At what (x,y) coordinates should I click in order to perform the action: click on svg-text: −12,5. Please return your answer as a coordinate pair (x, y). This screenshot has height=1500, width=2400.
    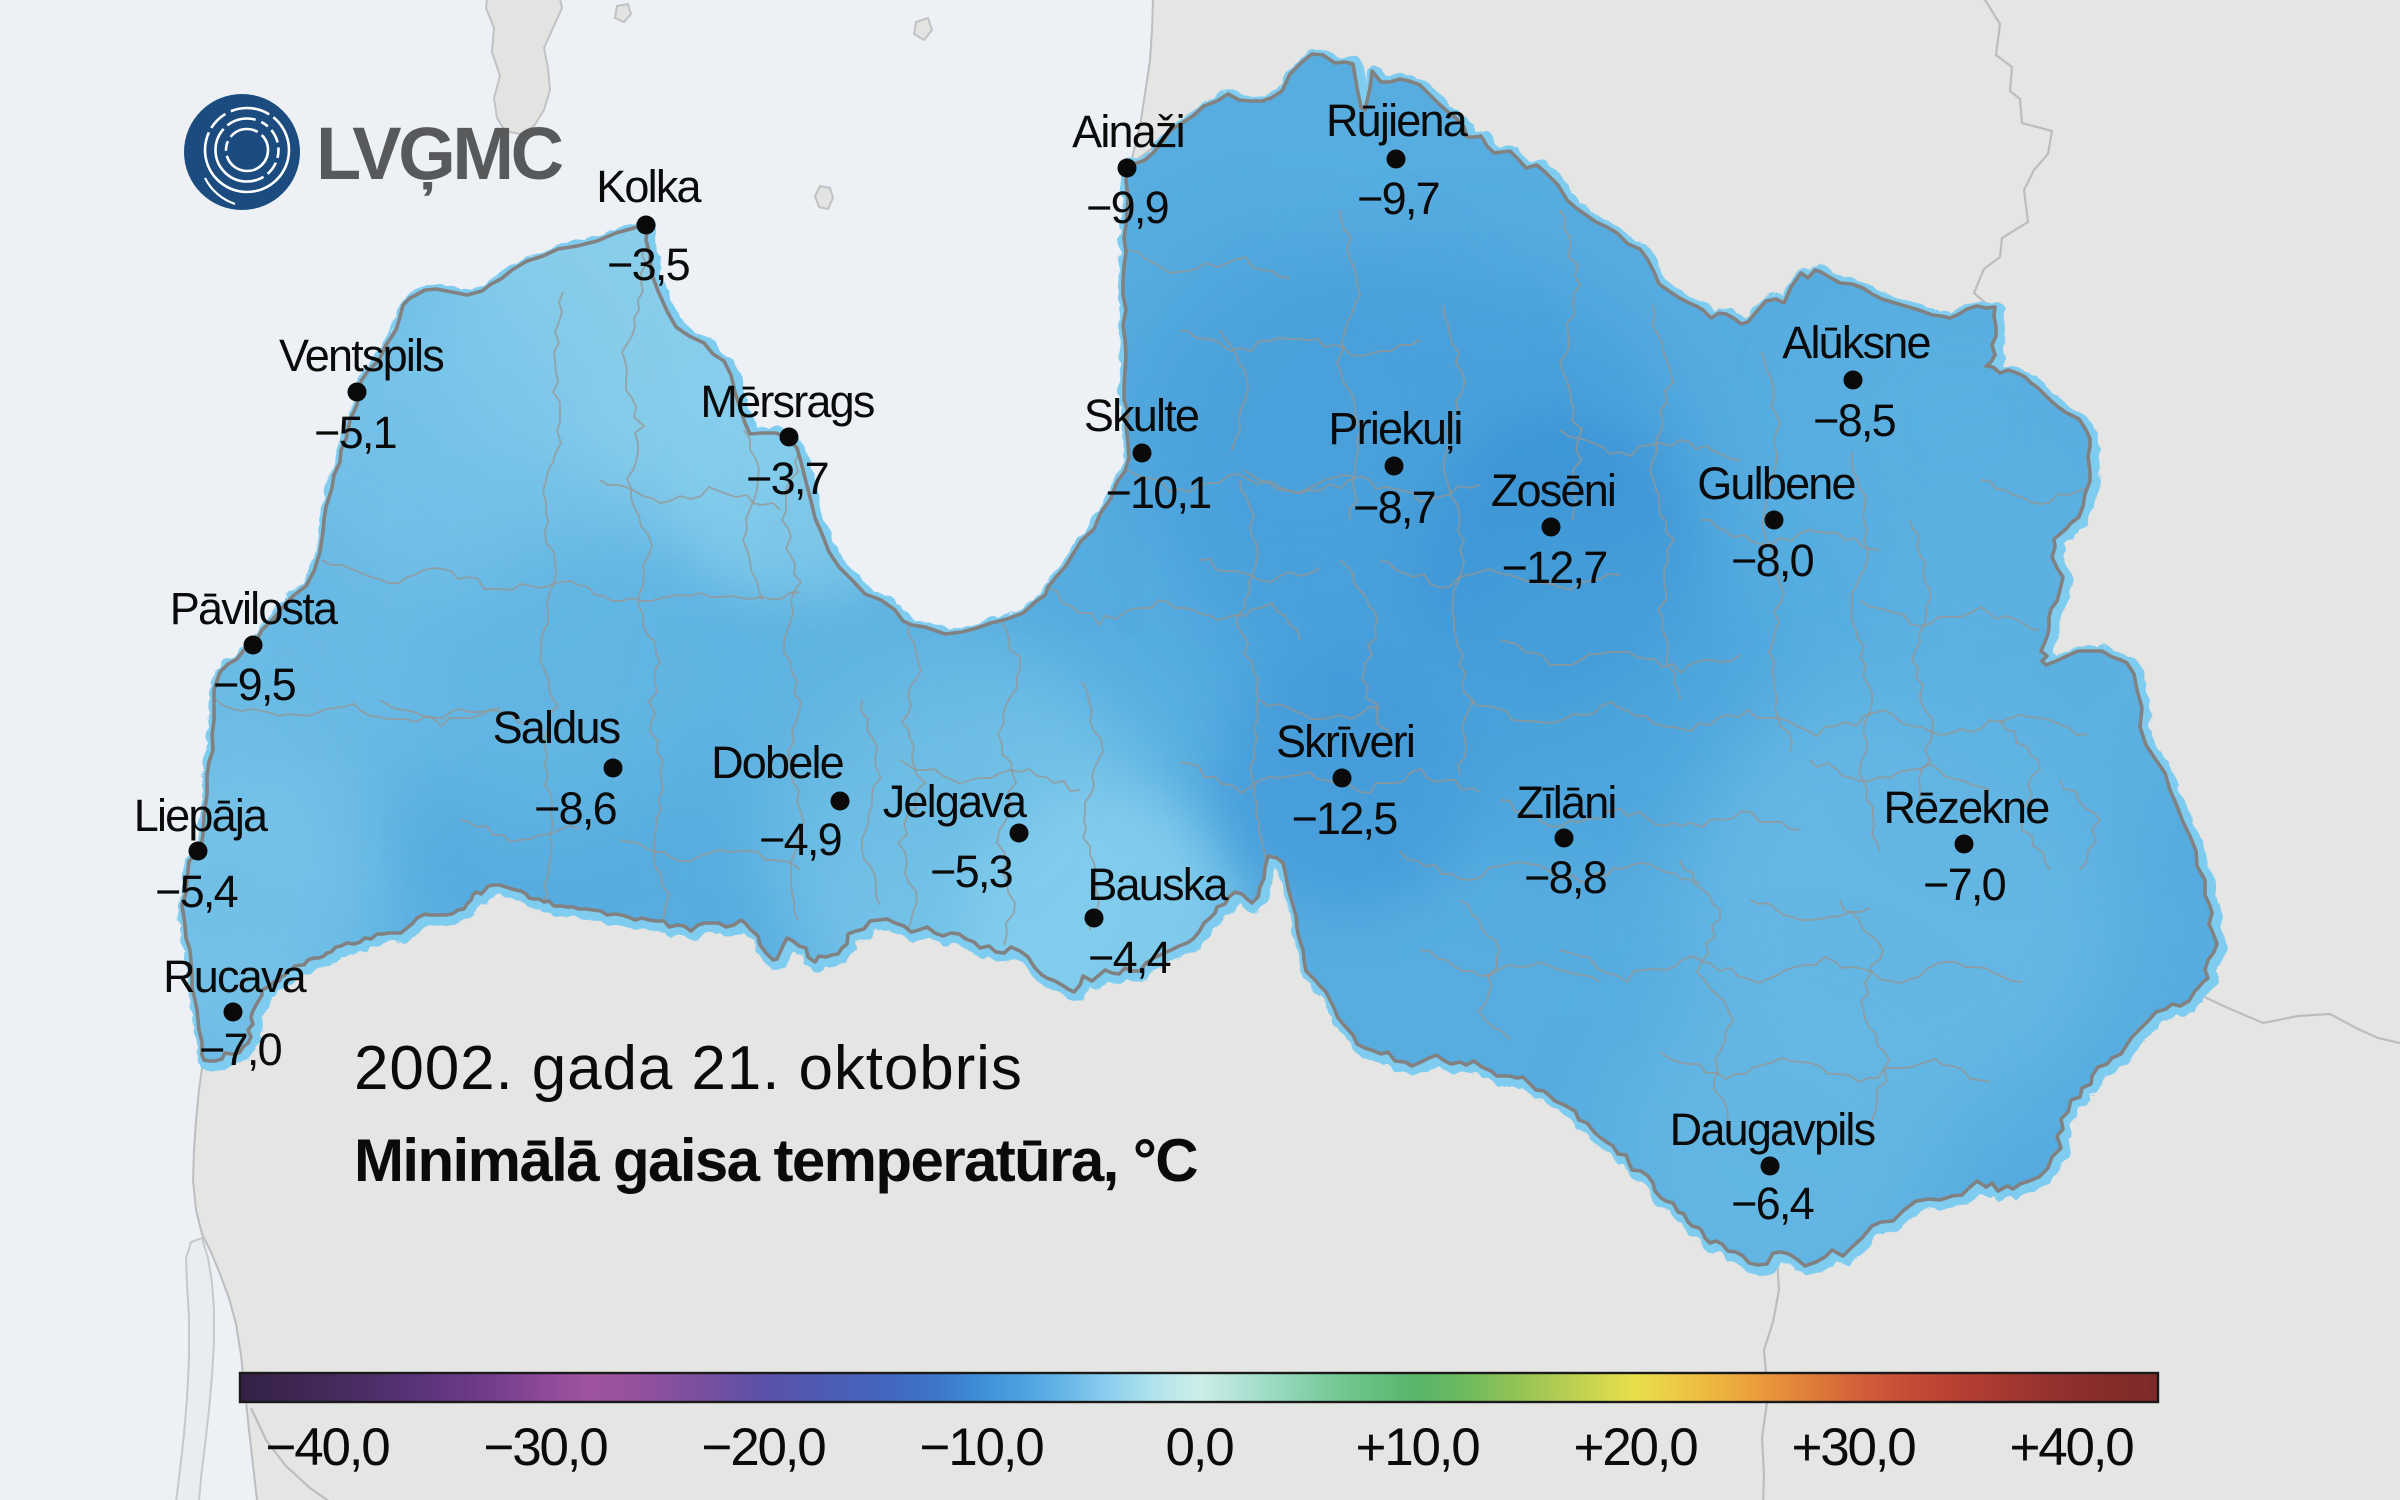
    Looking at the image, I should click on (1345, 818).